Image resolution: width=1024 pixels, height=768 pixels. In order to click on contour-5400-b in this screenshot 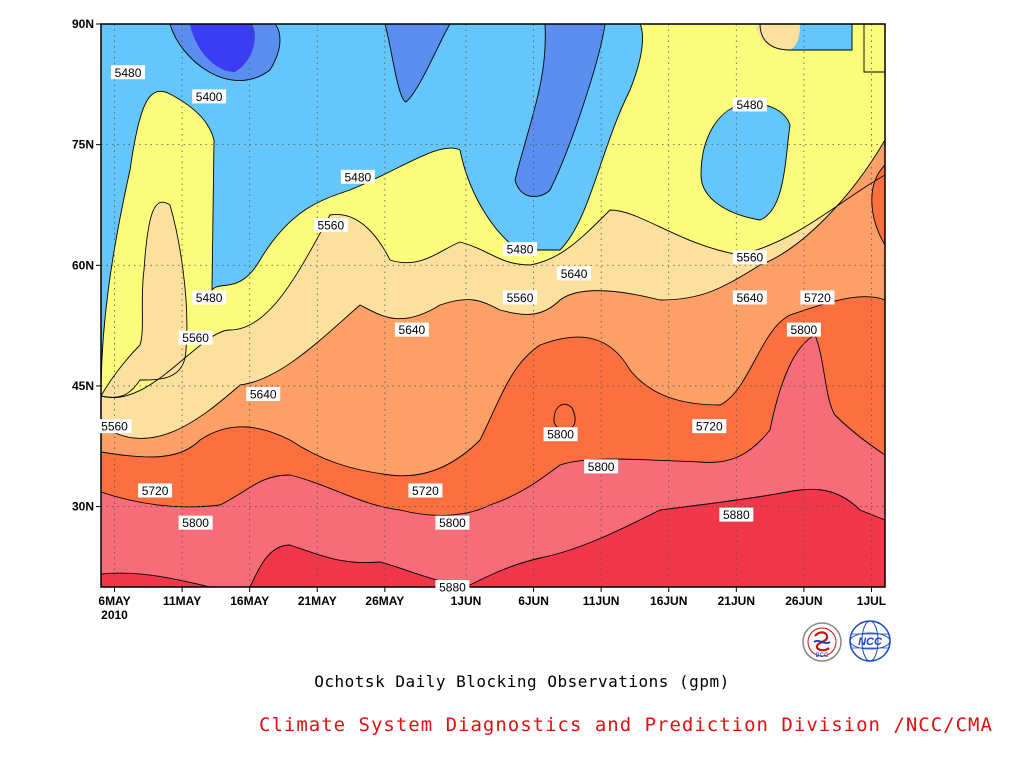, I will do `click(417, 63)`.